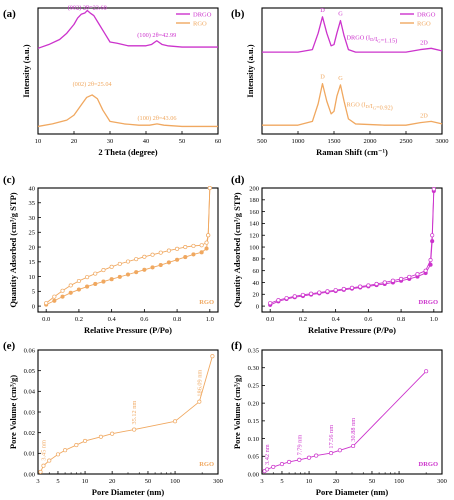  What do you see at coordinates (37, 481) in the screenshot?
I see `x-tick-label: 3` at bounding box center [37, 481].